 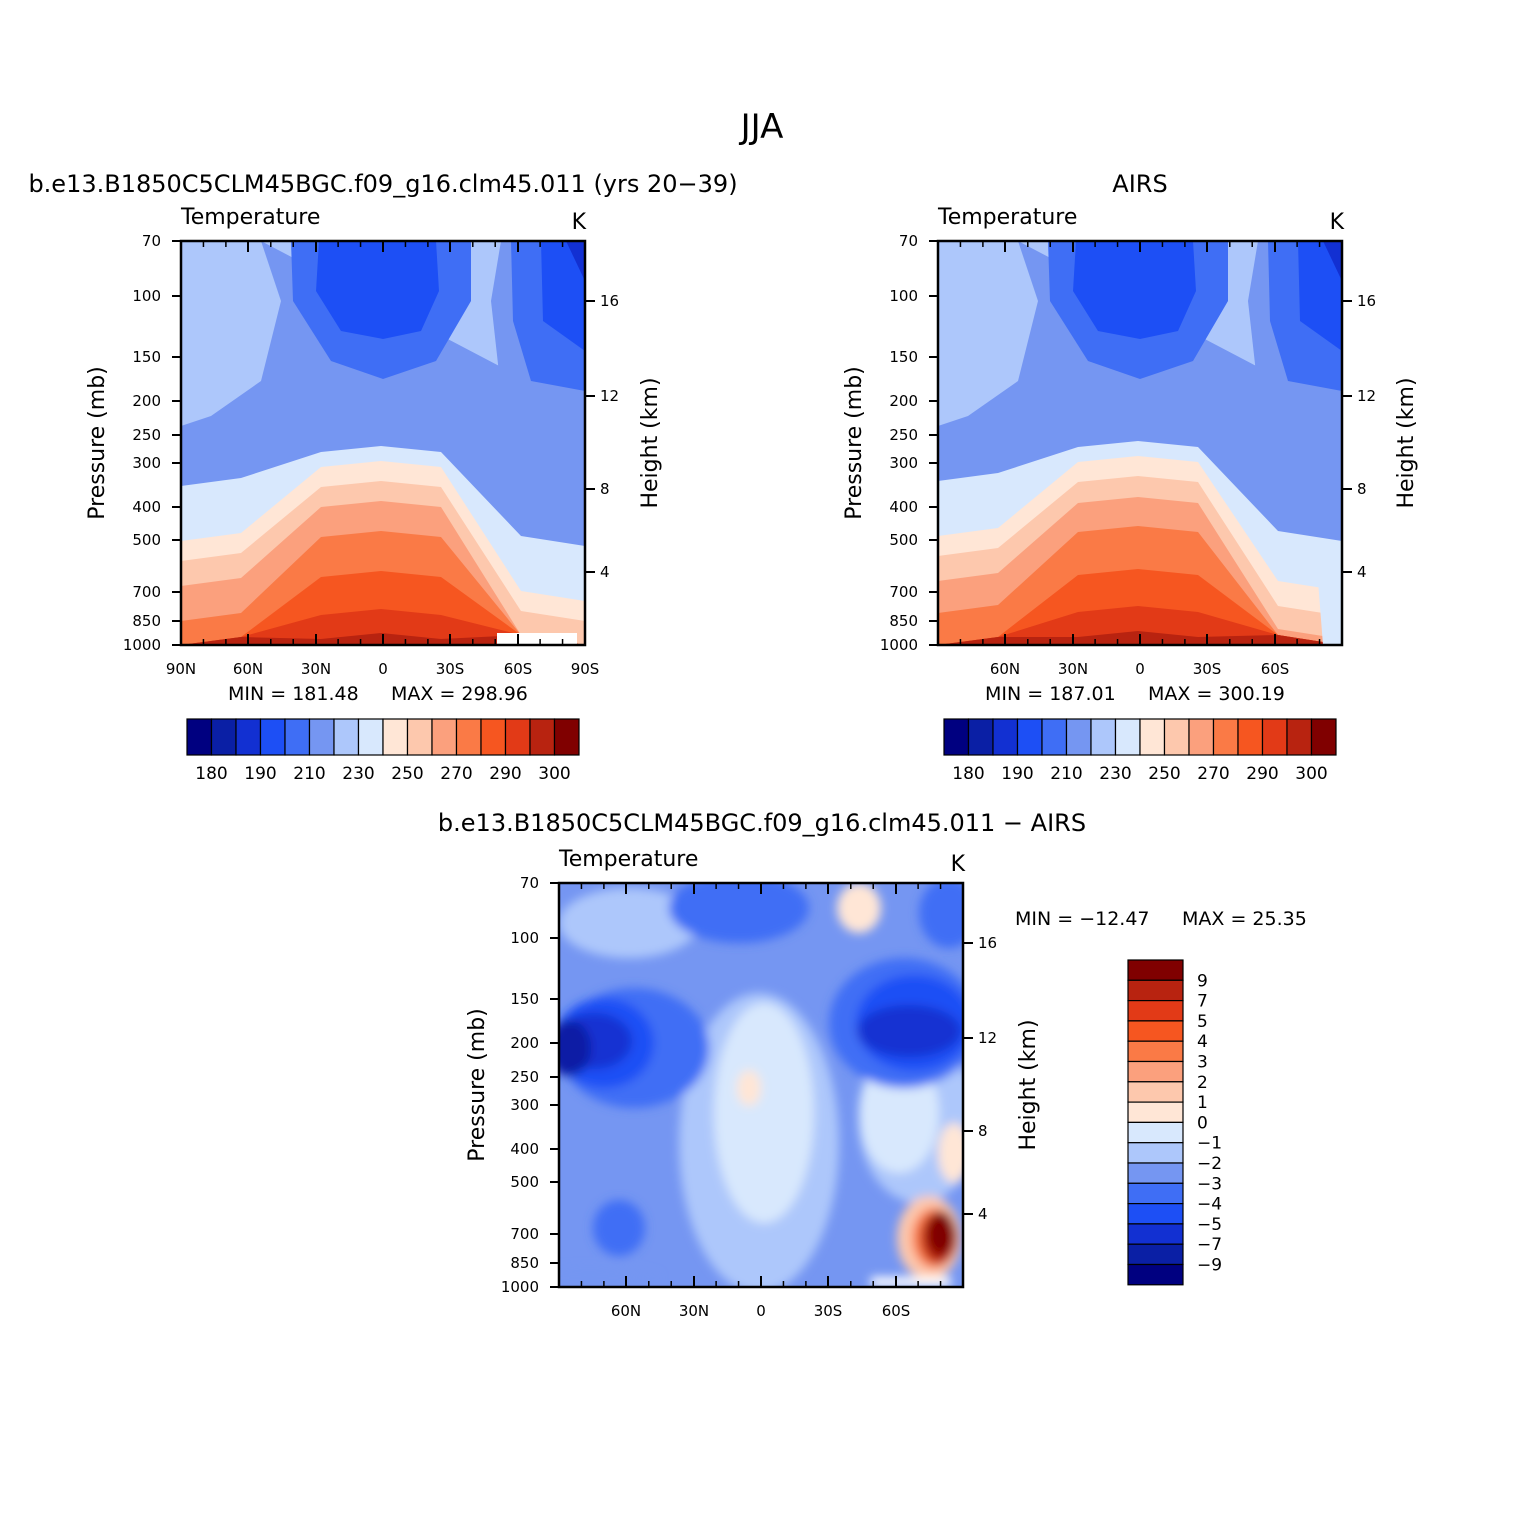 I want to click on figure-title: JJA, so click(x=761, y=127).